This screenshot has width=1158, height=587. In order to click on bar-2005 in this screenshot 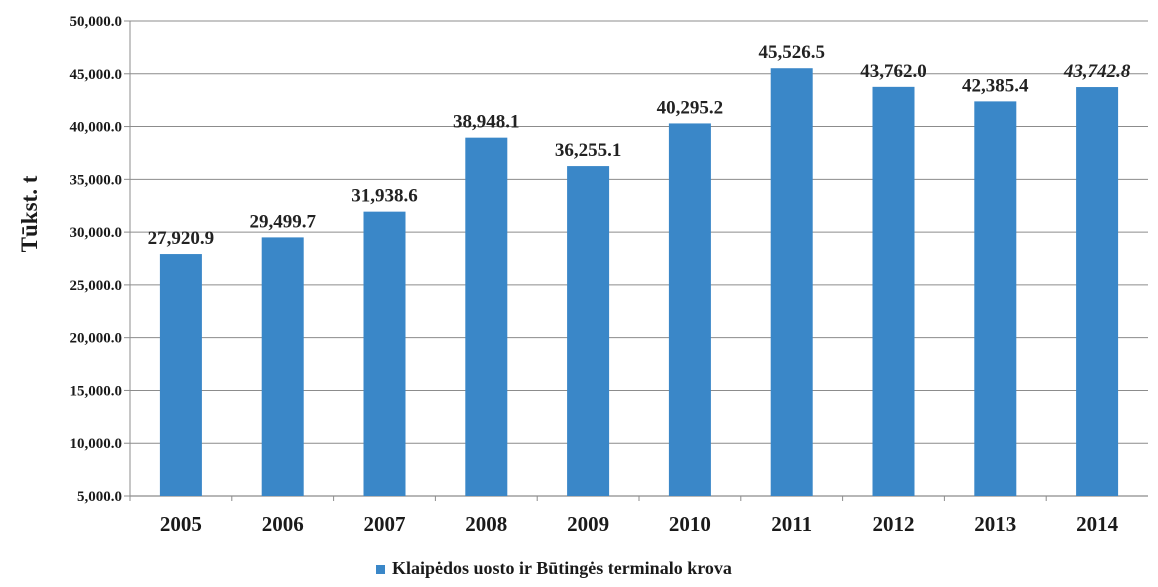, I will do `click(180, 375)`.